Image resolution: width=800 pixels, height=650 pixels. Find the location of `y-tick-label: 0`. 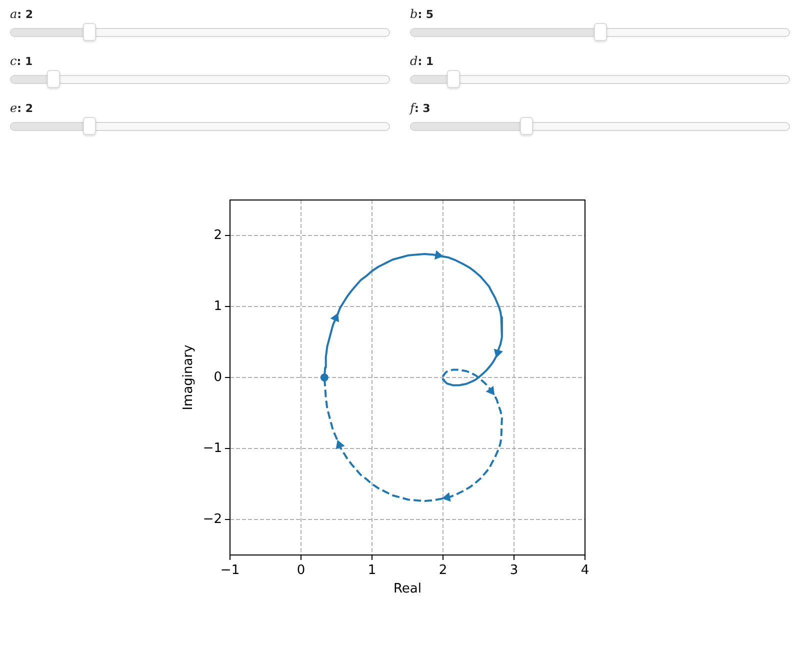

y-tick-label: 0 is located at coordinates (218, 377).